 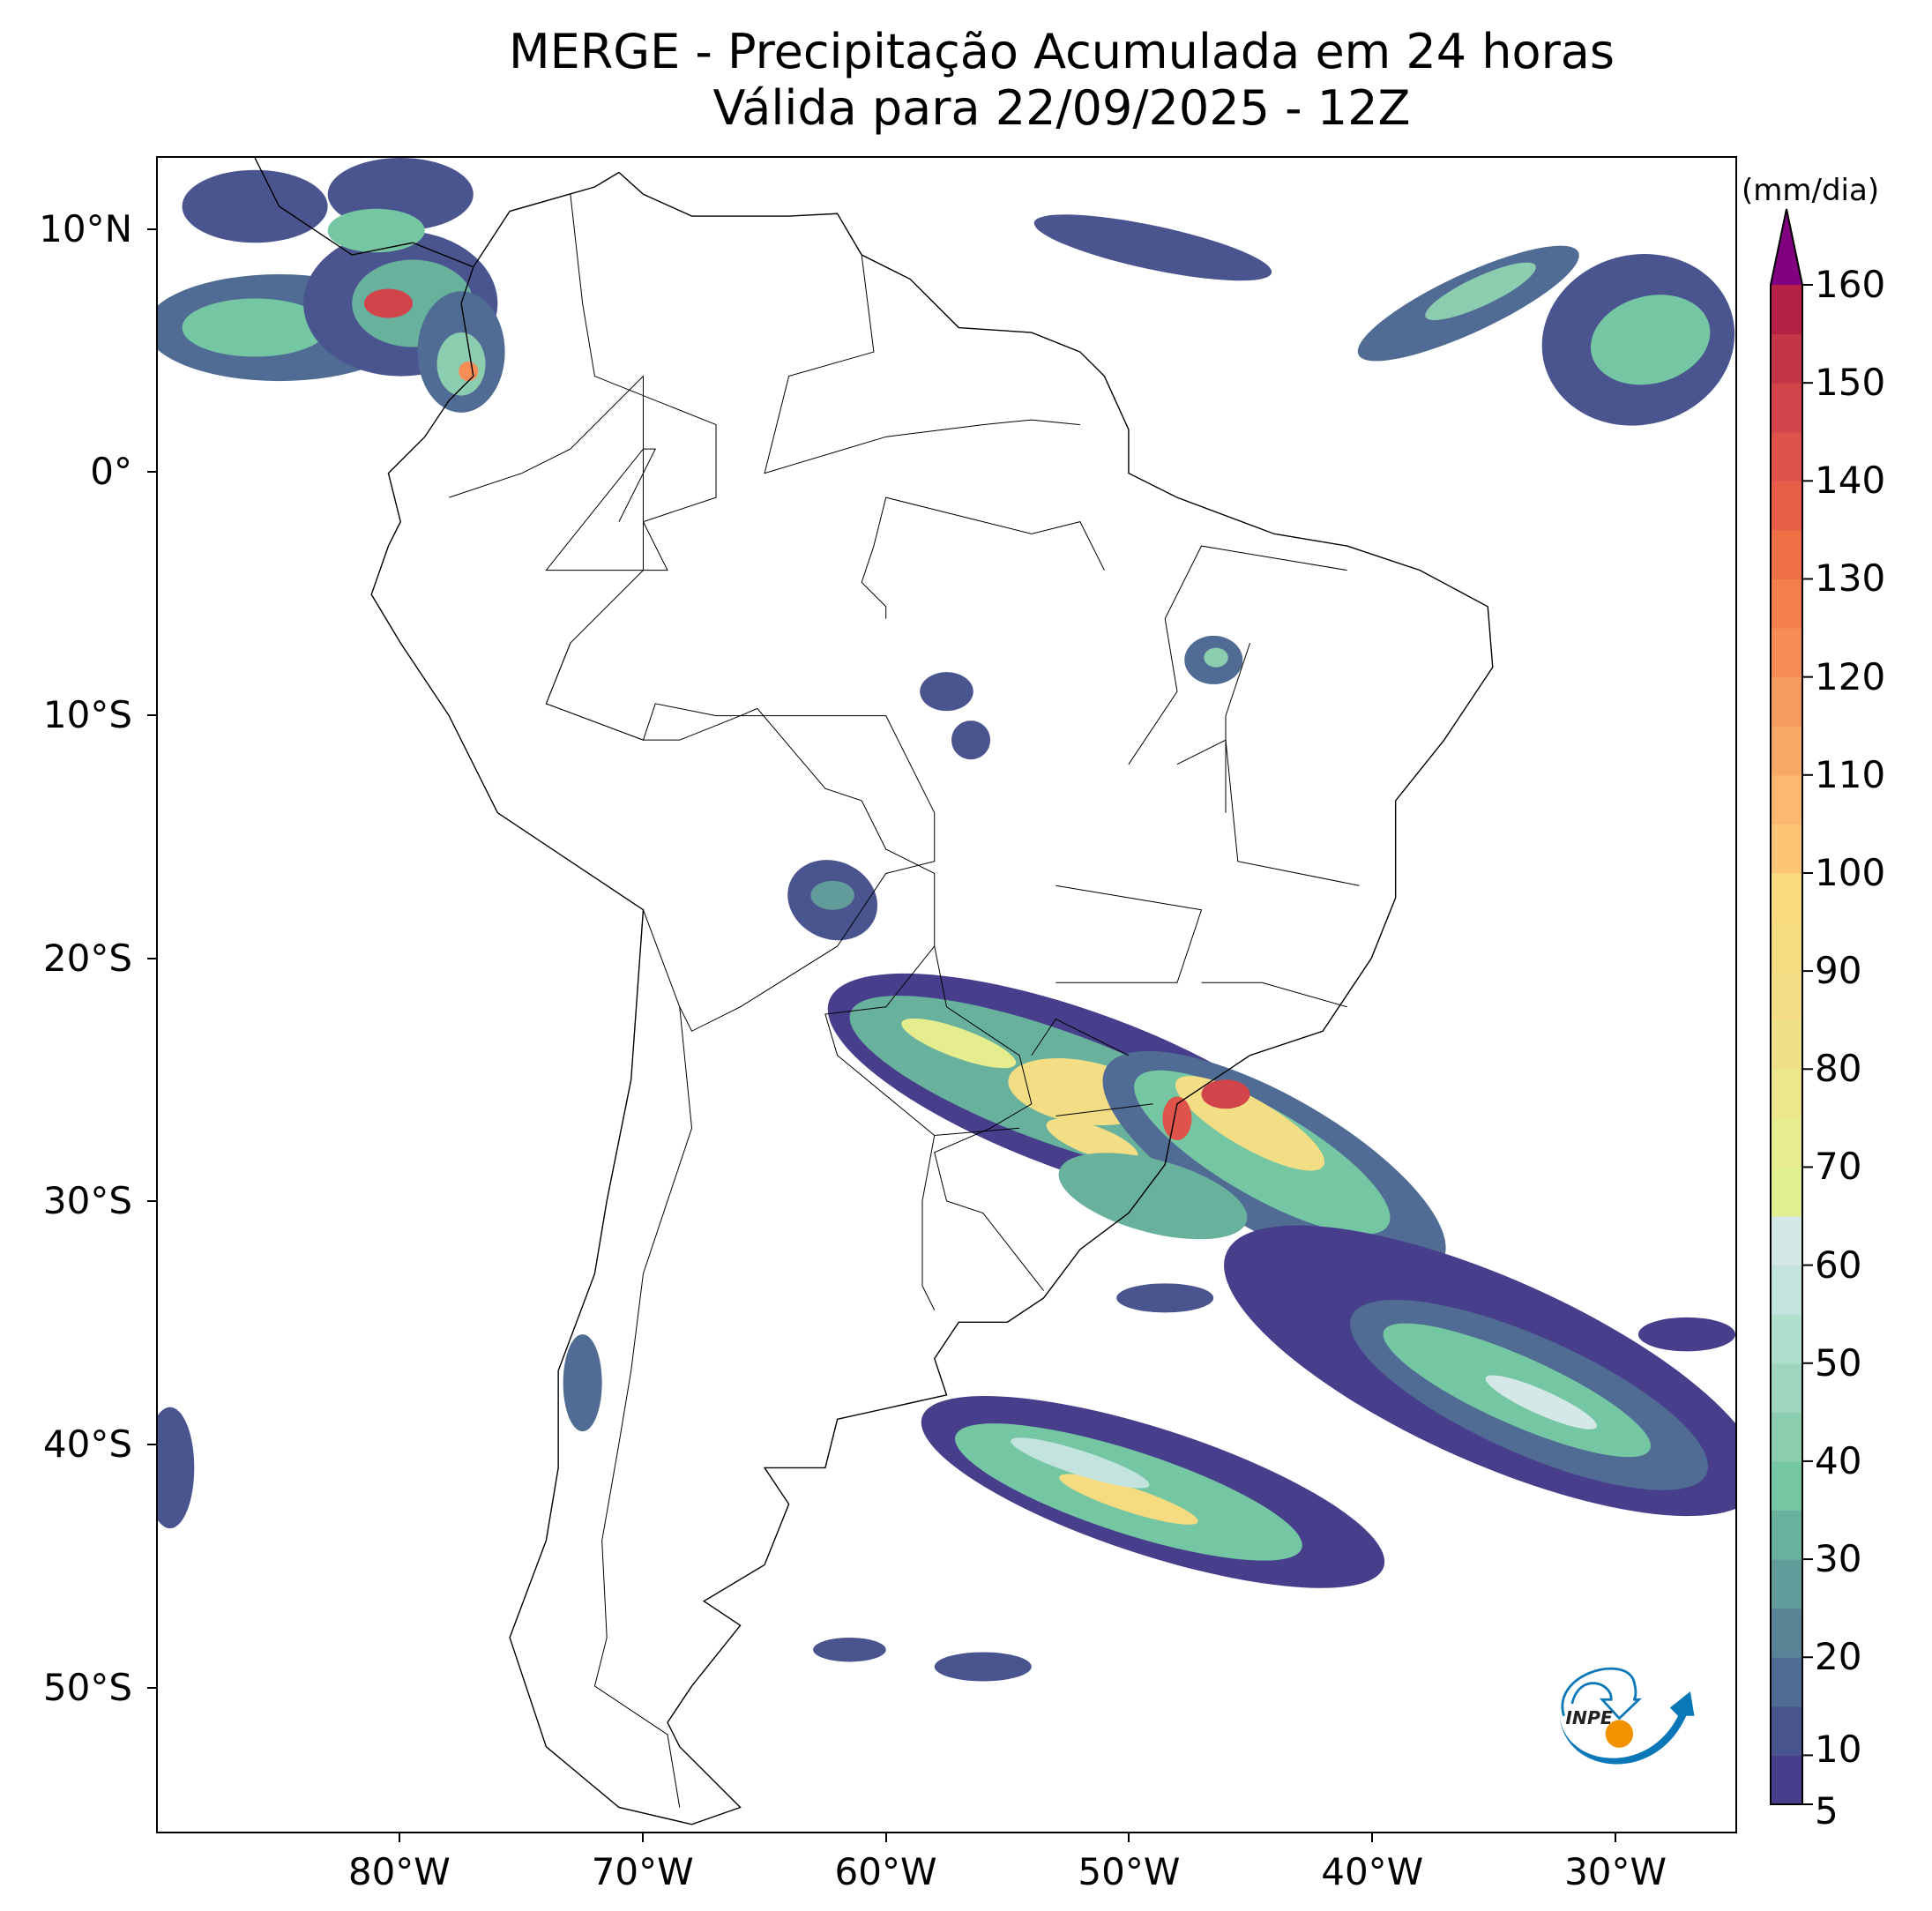 What do you see at coordinates (1850, 383) in the screenshot?
I see `colorbar-tick-label: 150` at bounding box center [1850, 383].